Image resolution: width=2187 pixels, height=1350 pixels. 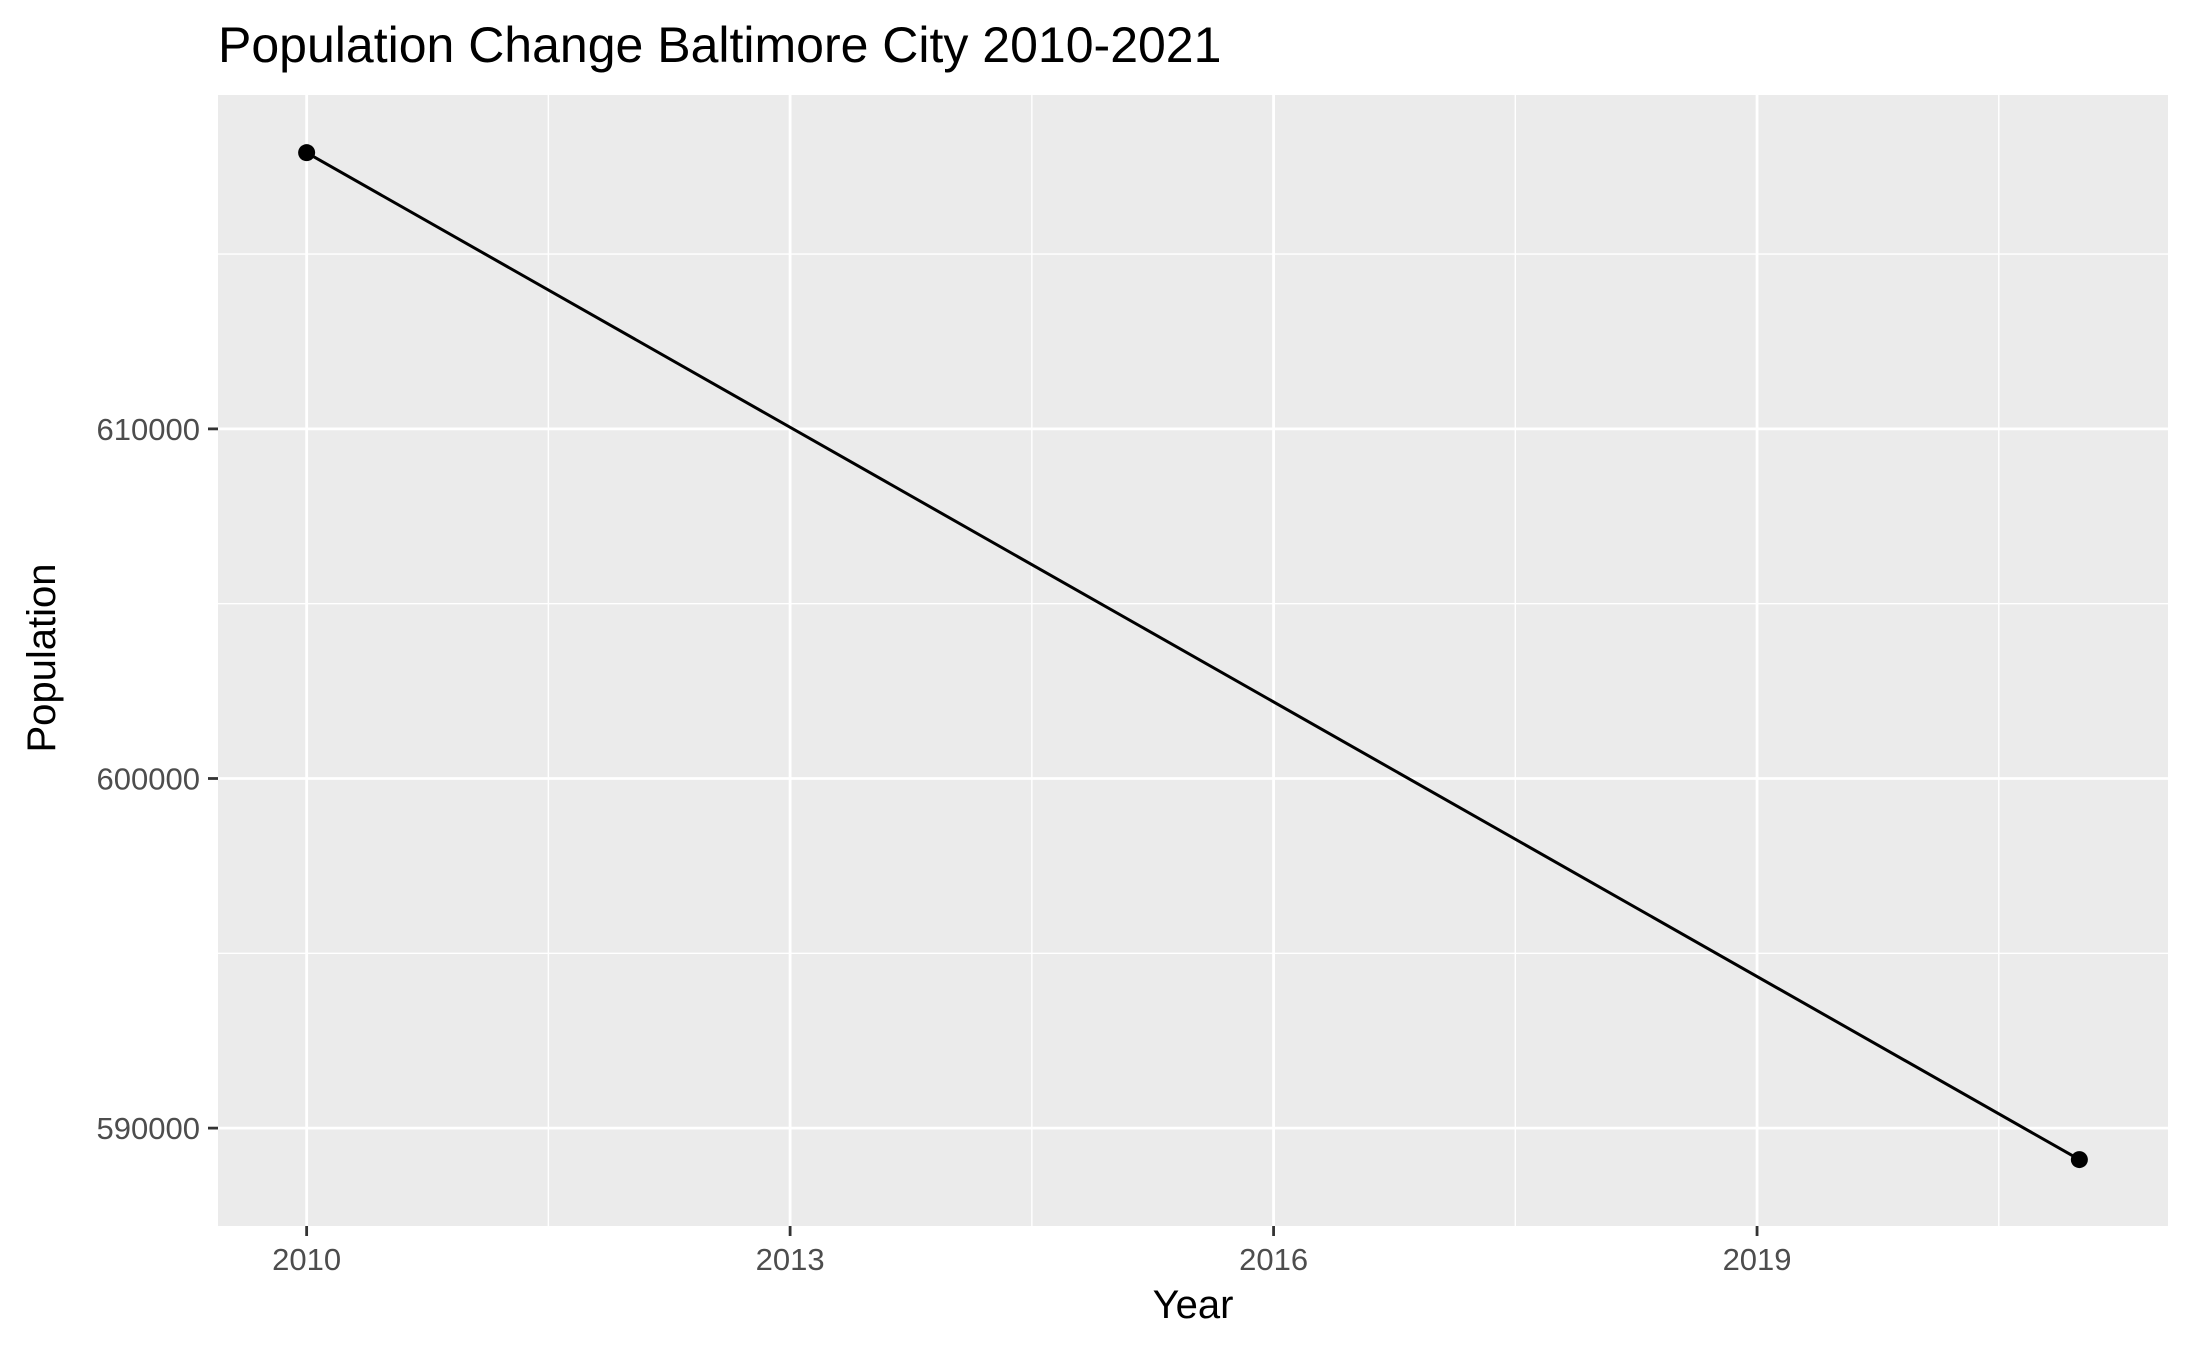 What do you see at coordinates (1273, 1259) in the screenshot?
I see `x-tick-label: 2016` at bounding box center [1273, 1259].